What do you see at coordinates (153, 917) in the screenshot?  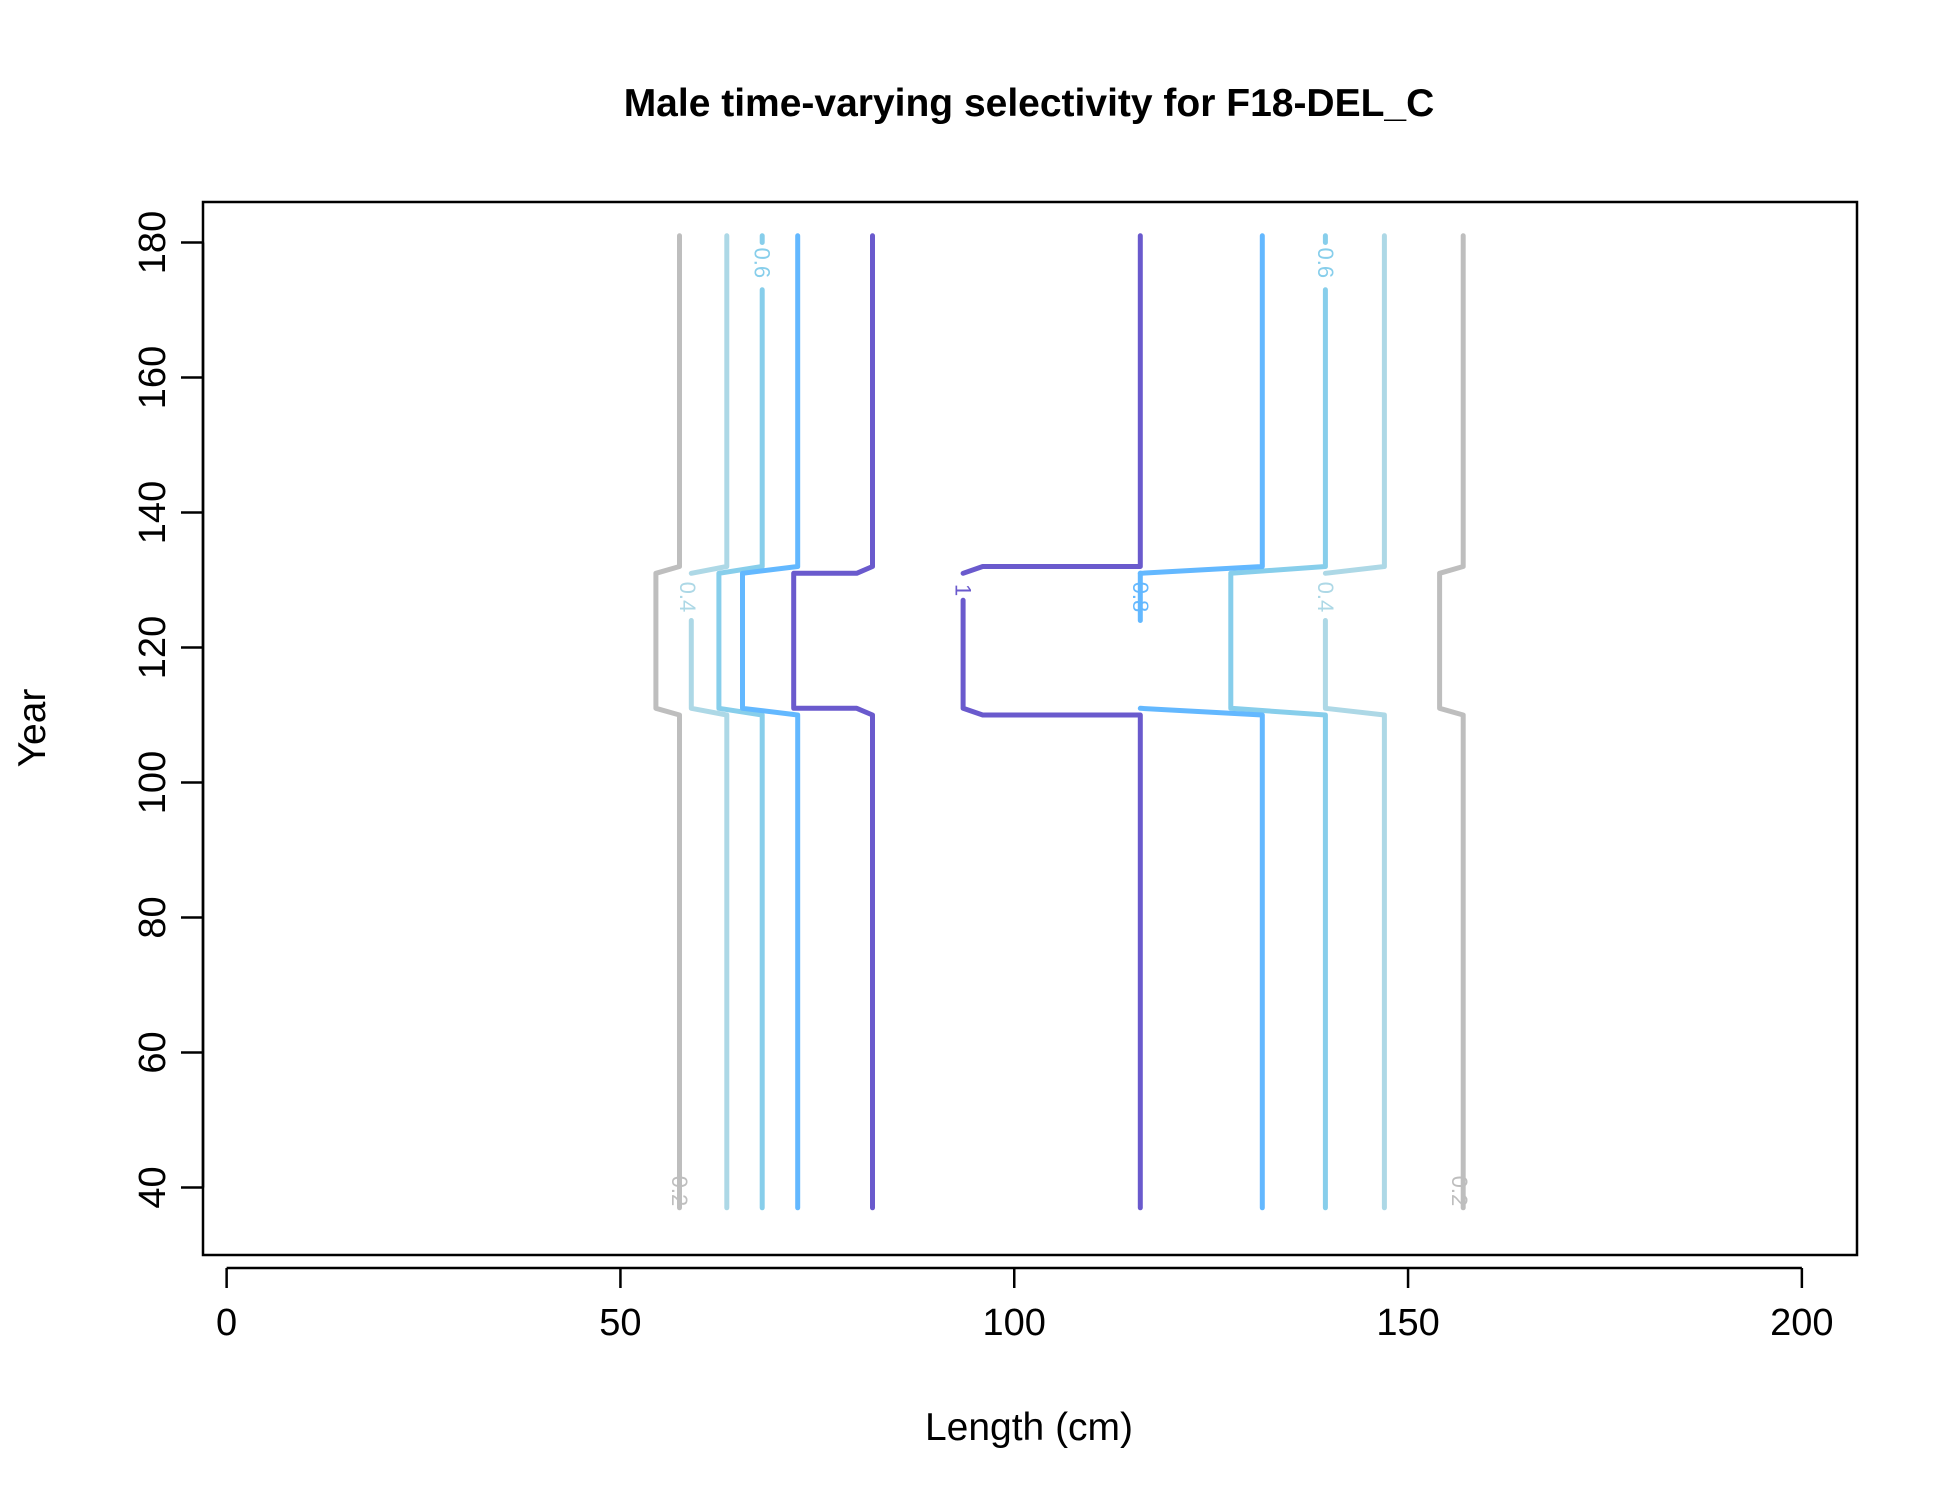 I see `y-tick-label: 80` at bounding box center [153, 917].